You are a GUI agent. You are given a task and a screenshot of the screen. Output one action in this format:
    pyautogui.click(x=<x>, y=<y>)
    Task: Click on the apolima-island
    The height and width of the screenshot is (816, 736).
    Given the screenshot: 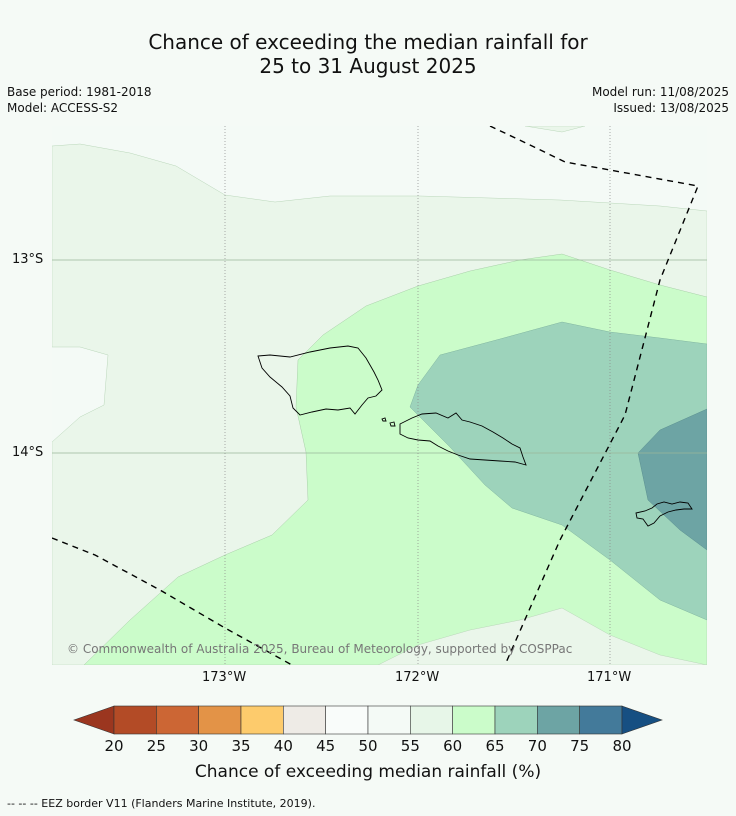 What is the action you would take?
    pyautogui.click(x=384, y=419)
    